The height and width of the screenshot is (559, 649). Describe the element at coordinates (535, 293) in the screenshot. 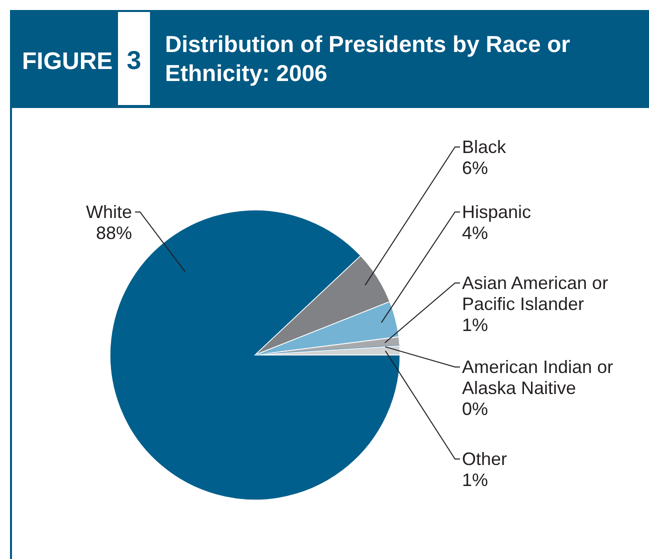

I see `slice-label: Asian American or Pacific Islander` at that location.